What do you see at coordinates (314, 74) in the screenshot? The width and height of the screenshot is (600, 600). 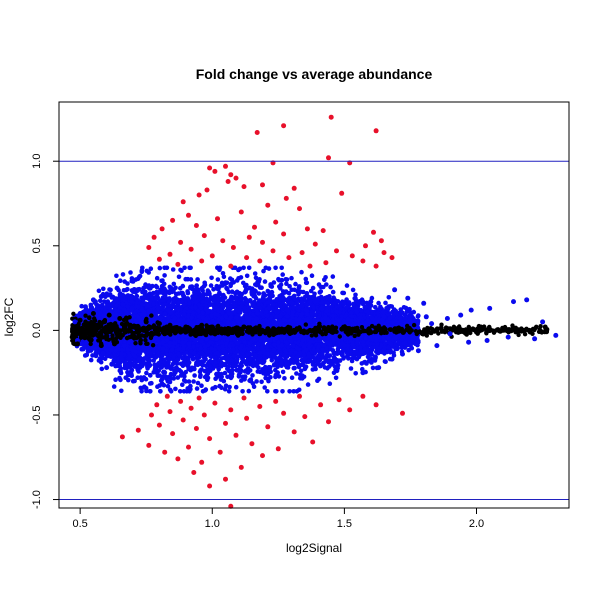 I see `chart-title: Fold change vs average abundance` at bounding box center [314, 74].